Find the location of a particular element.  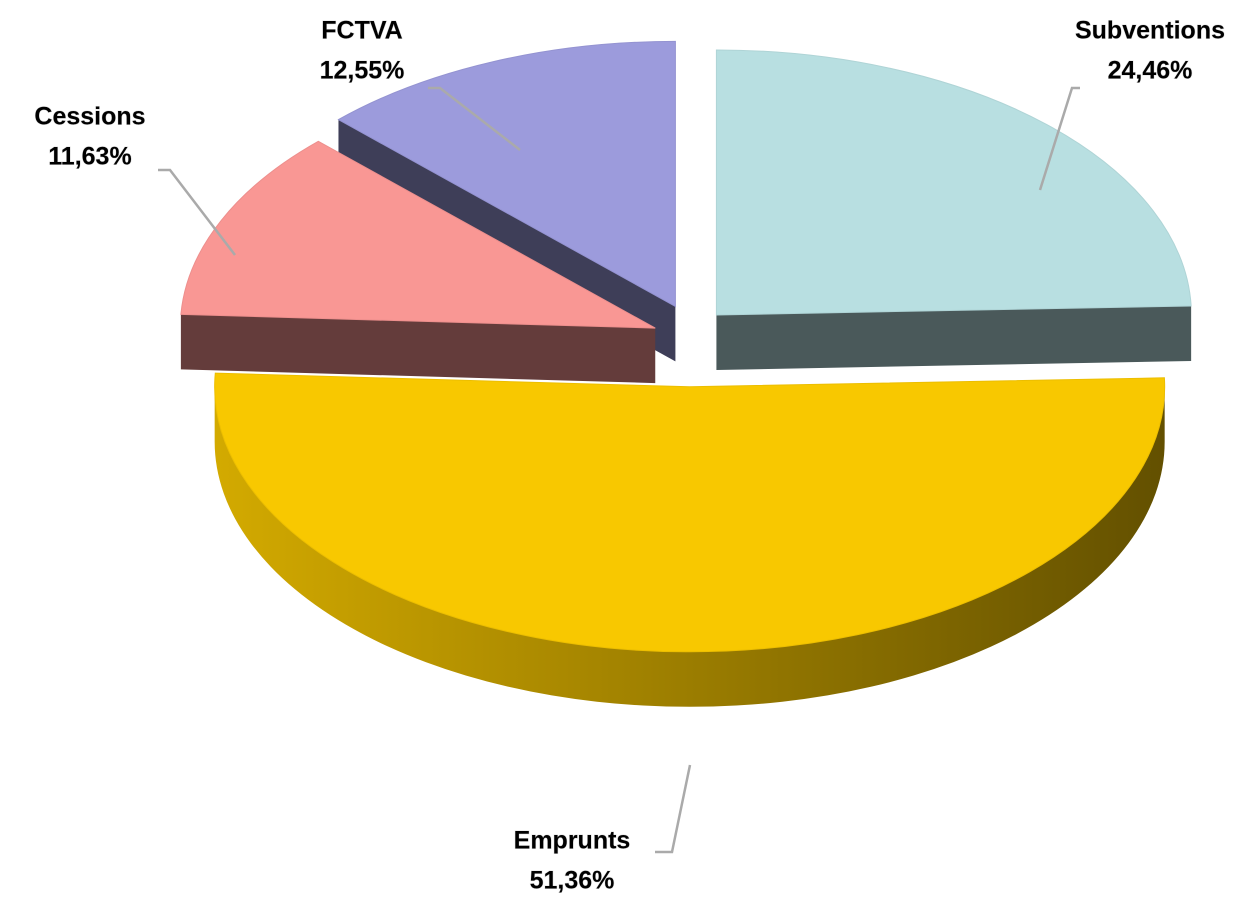

slice-name: Emprunts is located at coordinates (572, 841).